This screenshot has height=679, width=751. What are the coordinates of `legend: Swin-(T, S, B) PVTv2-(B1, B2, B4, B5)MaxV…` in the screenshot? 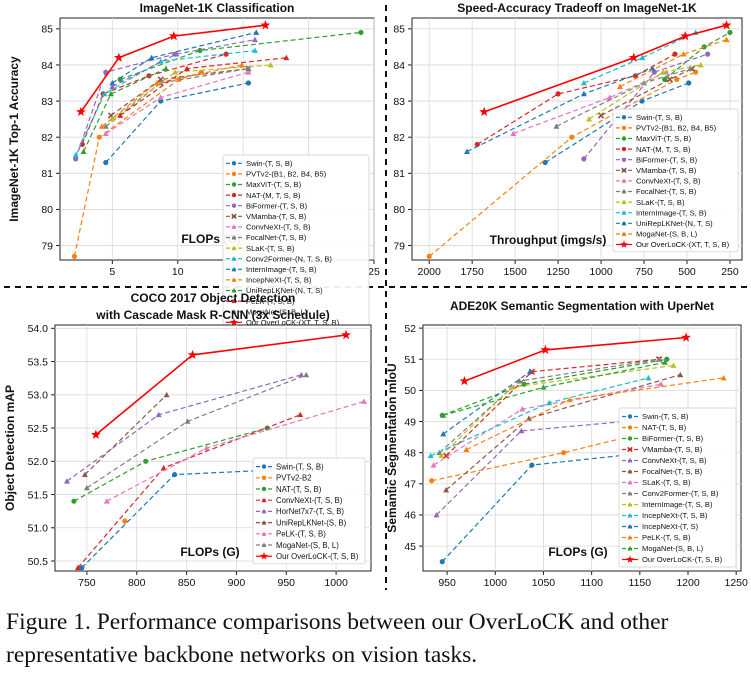 It's located at (675, 180).